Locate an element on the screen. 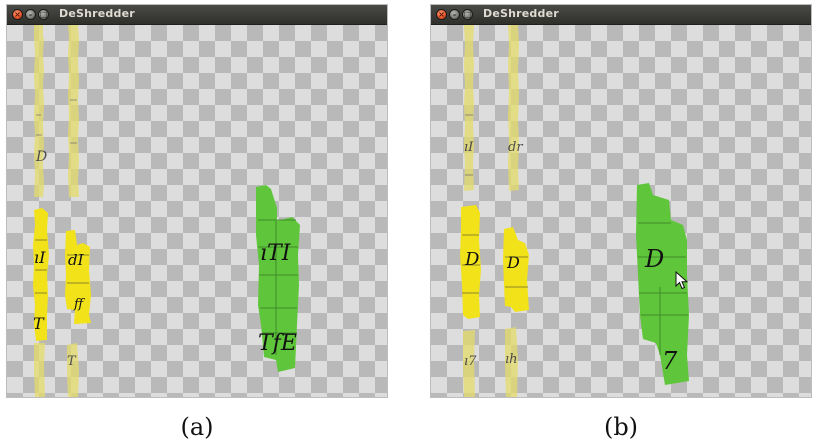  shred-strip: dr is located at coordinates (515, 108).